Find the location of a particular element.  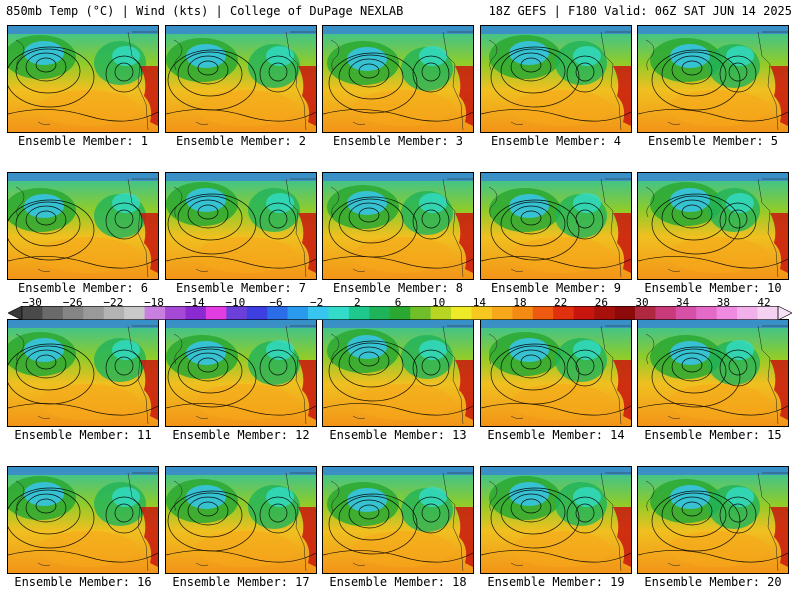

colorbar-tick-label: −14 is located at coordinates (194, 302).